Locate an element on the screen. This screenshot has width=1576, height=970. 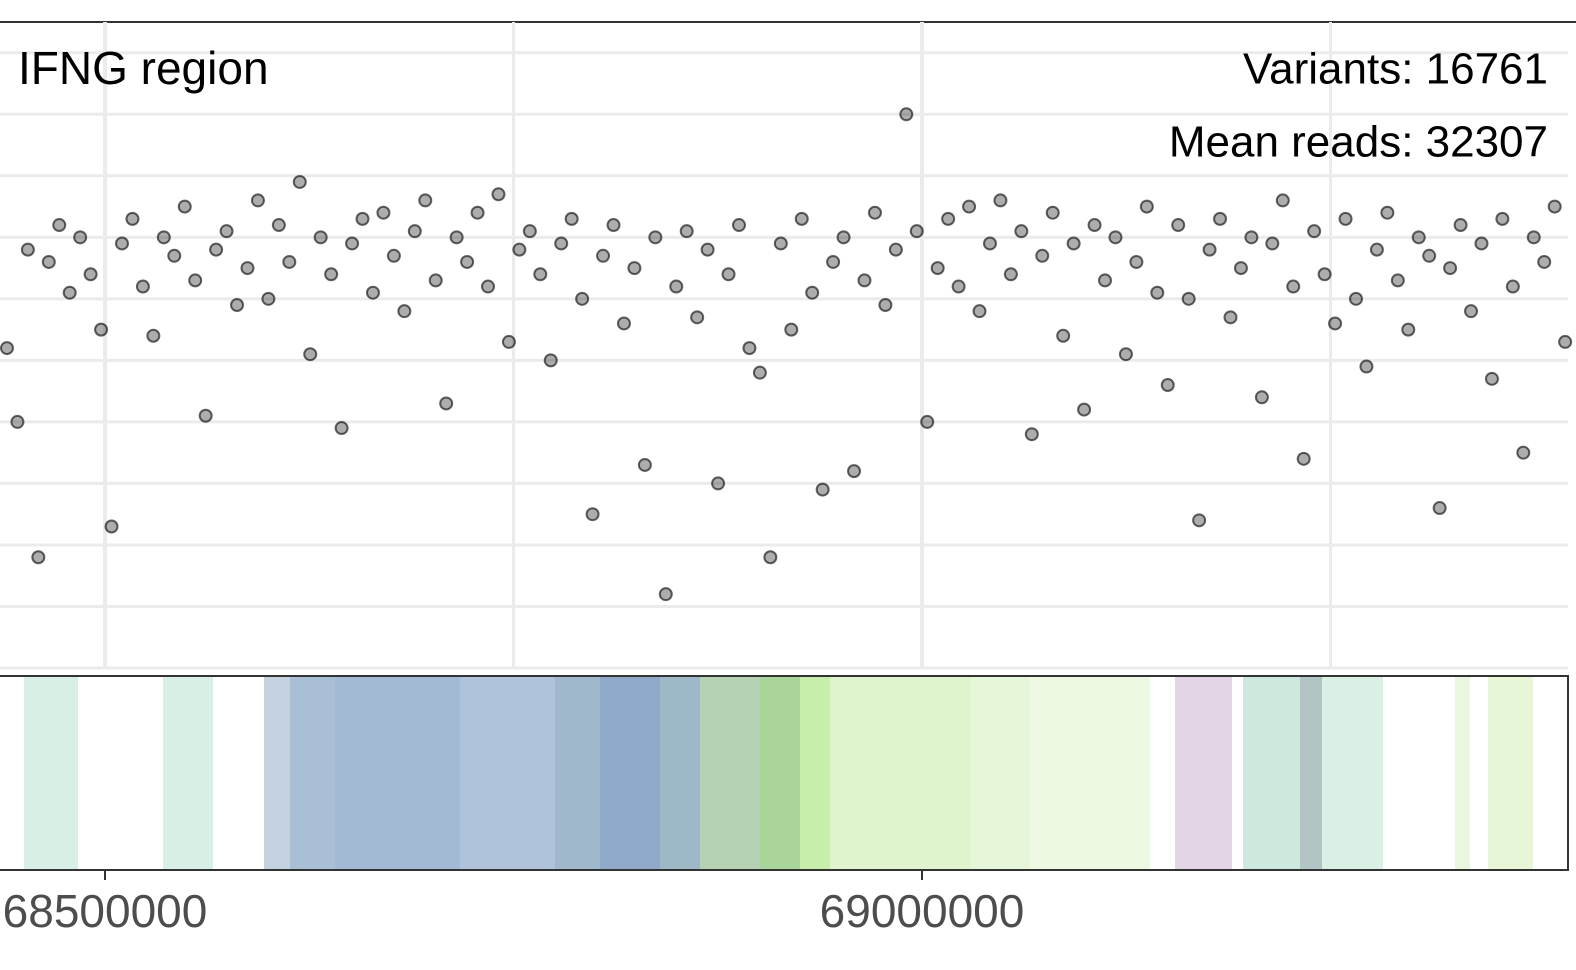
annotation: Mean reads: 32307 is located at coordinates (1358, 142).